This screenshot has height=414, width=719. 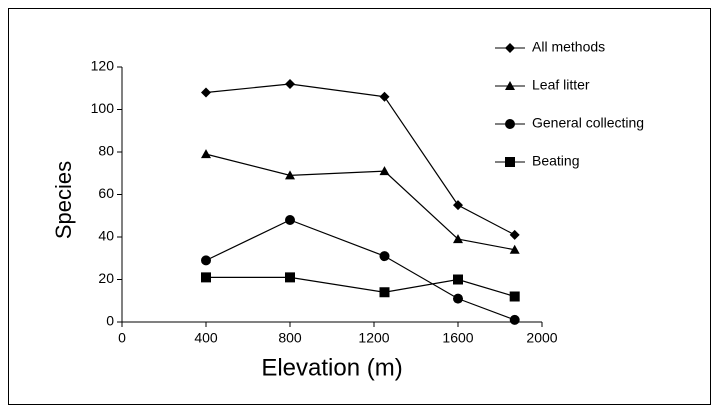 What do you see at coordinates (106, 278) in the screenshot?
I see `y-tick-label: 20` at bounding box center [106, 278].